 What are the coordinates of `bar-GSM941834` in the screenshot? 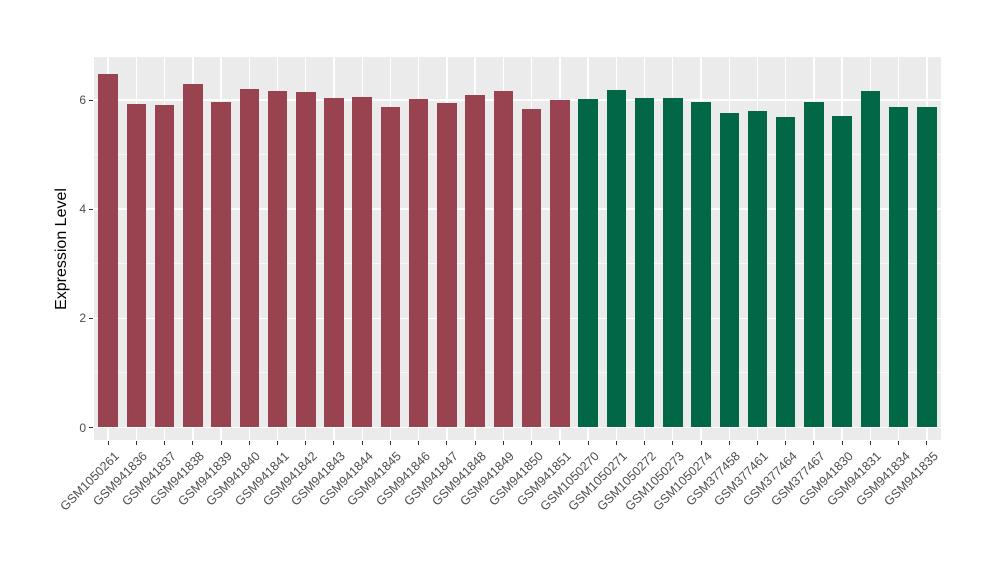 It's located at (898, 267).